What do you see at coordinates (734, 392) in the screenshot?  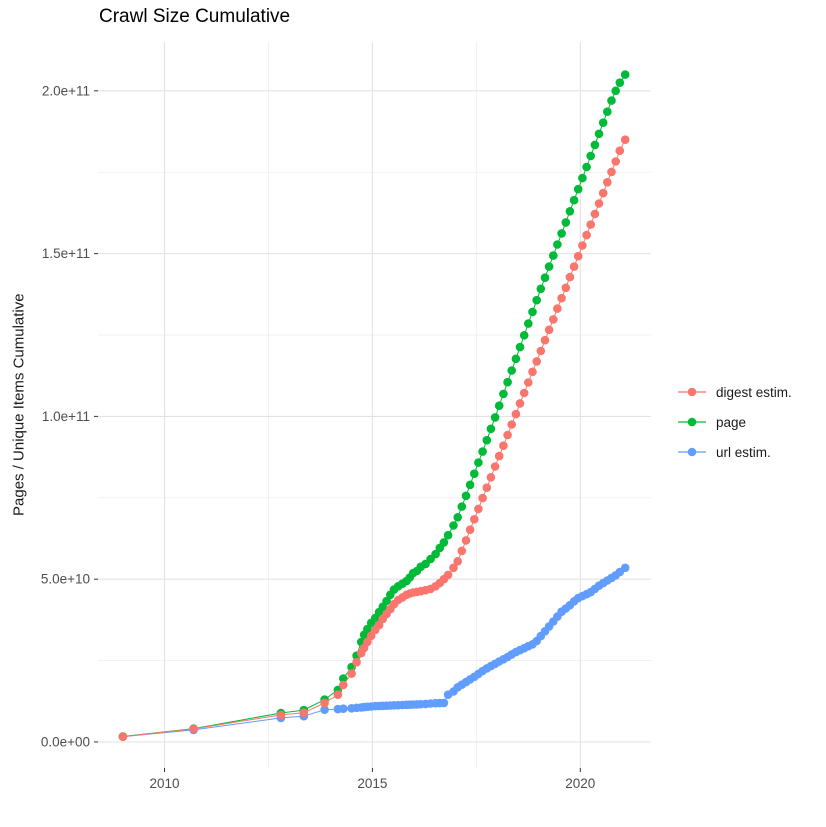 I see `legend-item-digest-estim-: digest estim.` at bounding box center [734, 392].